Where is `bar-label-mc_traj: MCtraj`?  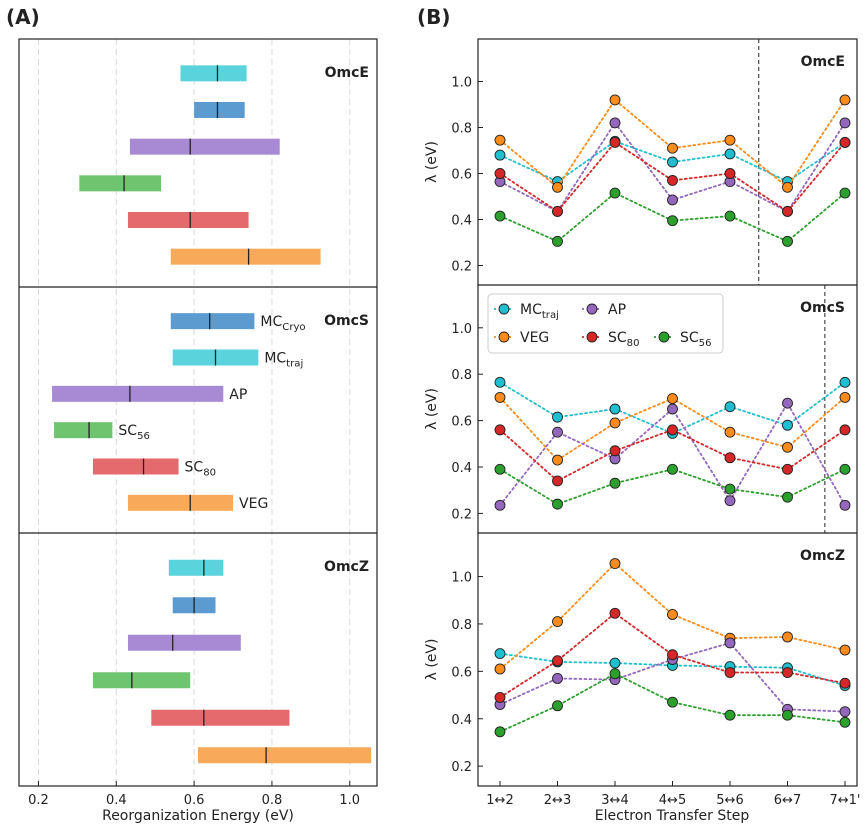
bar-label-mc_traj: MCtraj is located at coordinates (283, 360).